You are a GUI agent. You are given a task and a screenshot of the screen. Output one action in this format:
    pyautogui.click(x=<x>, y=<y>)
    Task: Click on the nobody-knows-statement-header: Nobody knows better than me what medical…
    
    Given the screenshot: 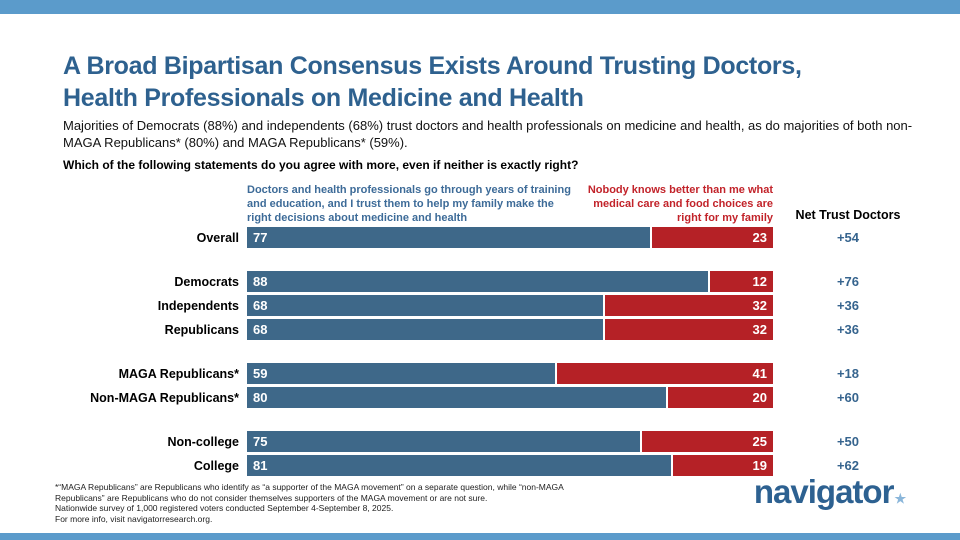 What is the action you would take?
    pyautogui.click(x=680, y=204)
    